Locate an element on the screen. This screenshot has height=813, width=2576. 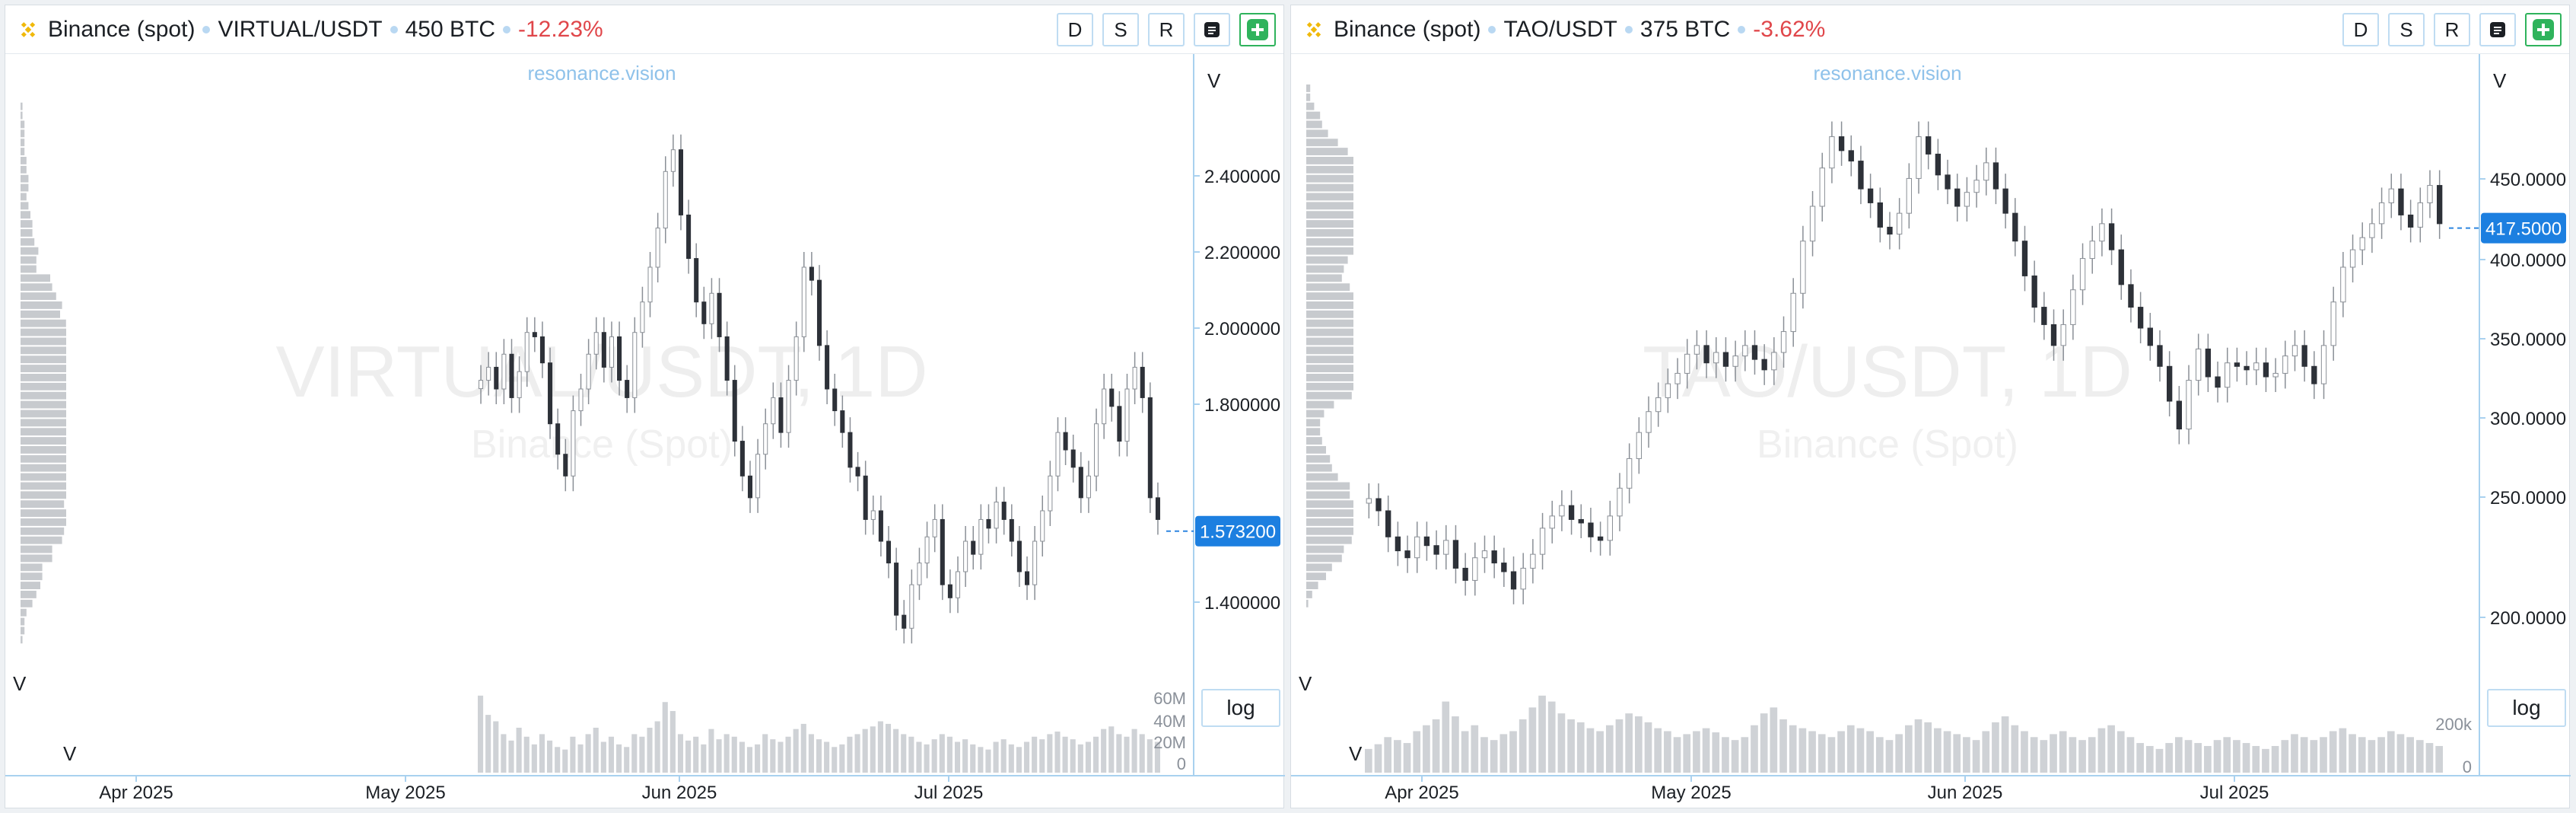
change-label: -3.62% is located at coordinates (1790, 29).